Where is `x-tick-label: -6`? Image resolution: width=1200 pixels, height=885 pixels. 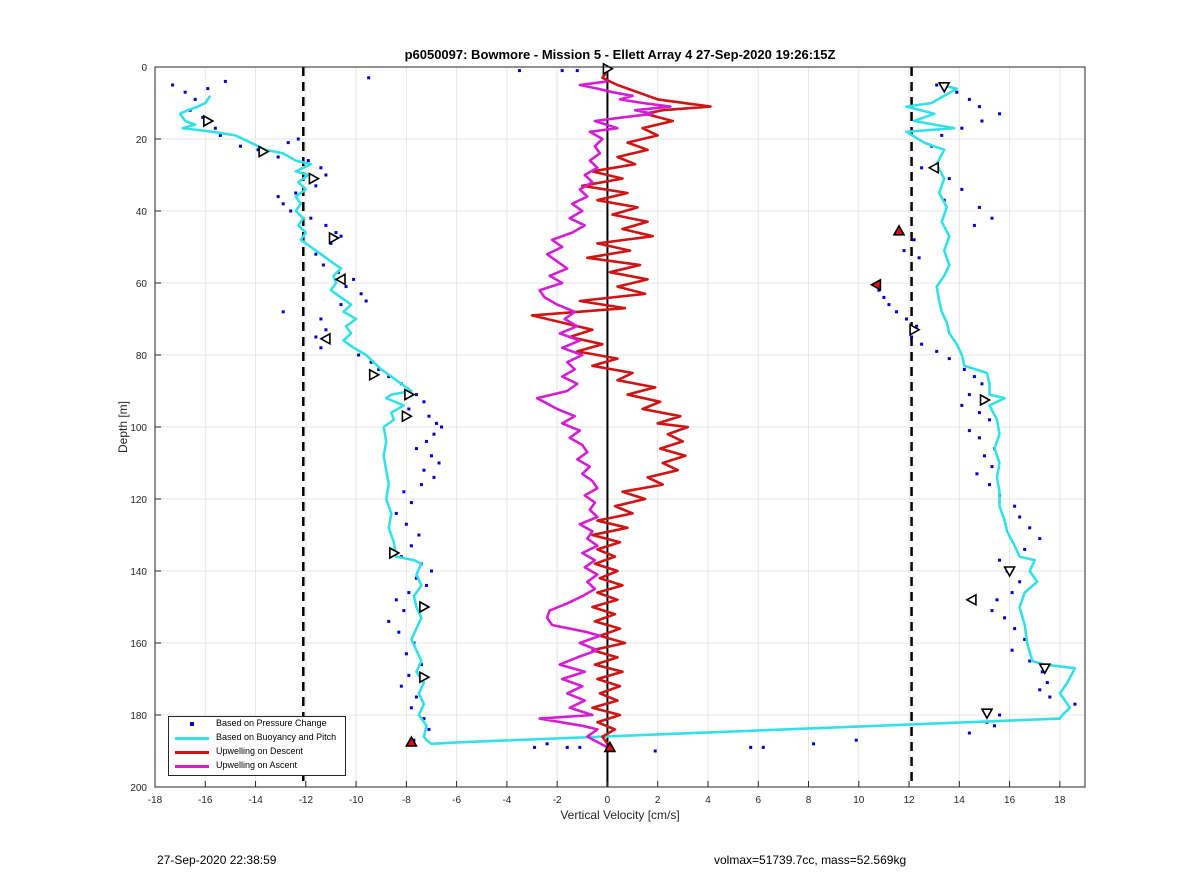 x-tick-label: -6 is located at coordinates (456, 800).